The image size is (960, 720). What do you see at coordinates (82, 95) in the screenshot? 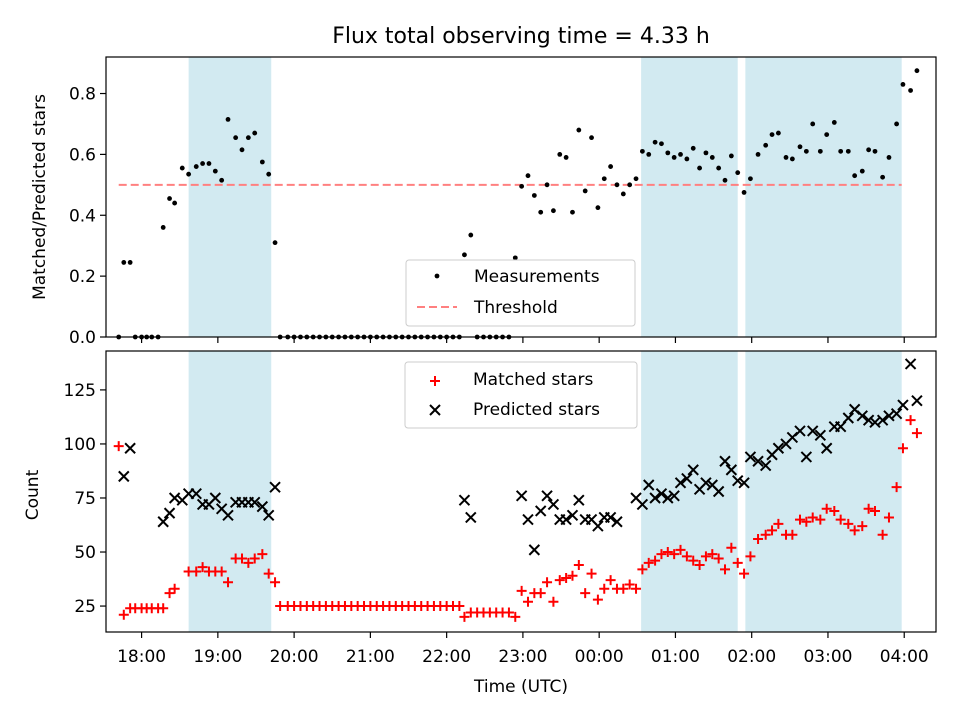
I see `y-tick-label: 0.8` at bounding box center [82, 95].